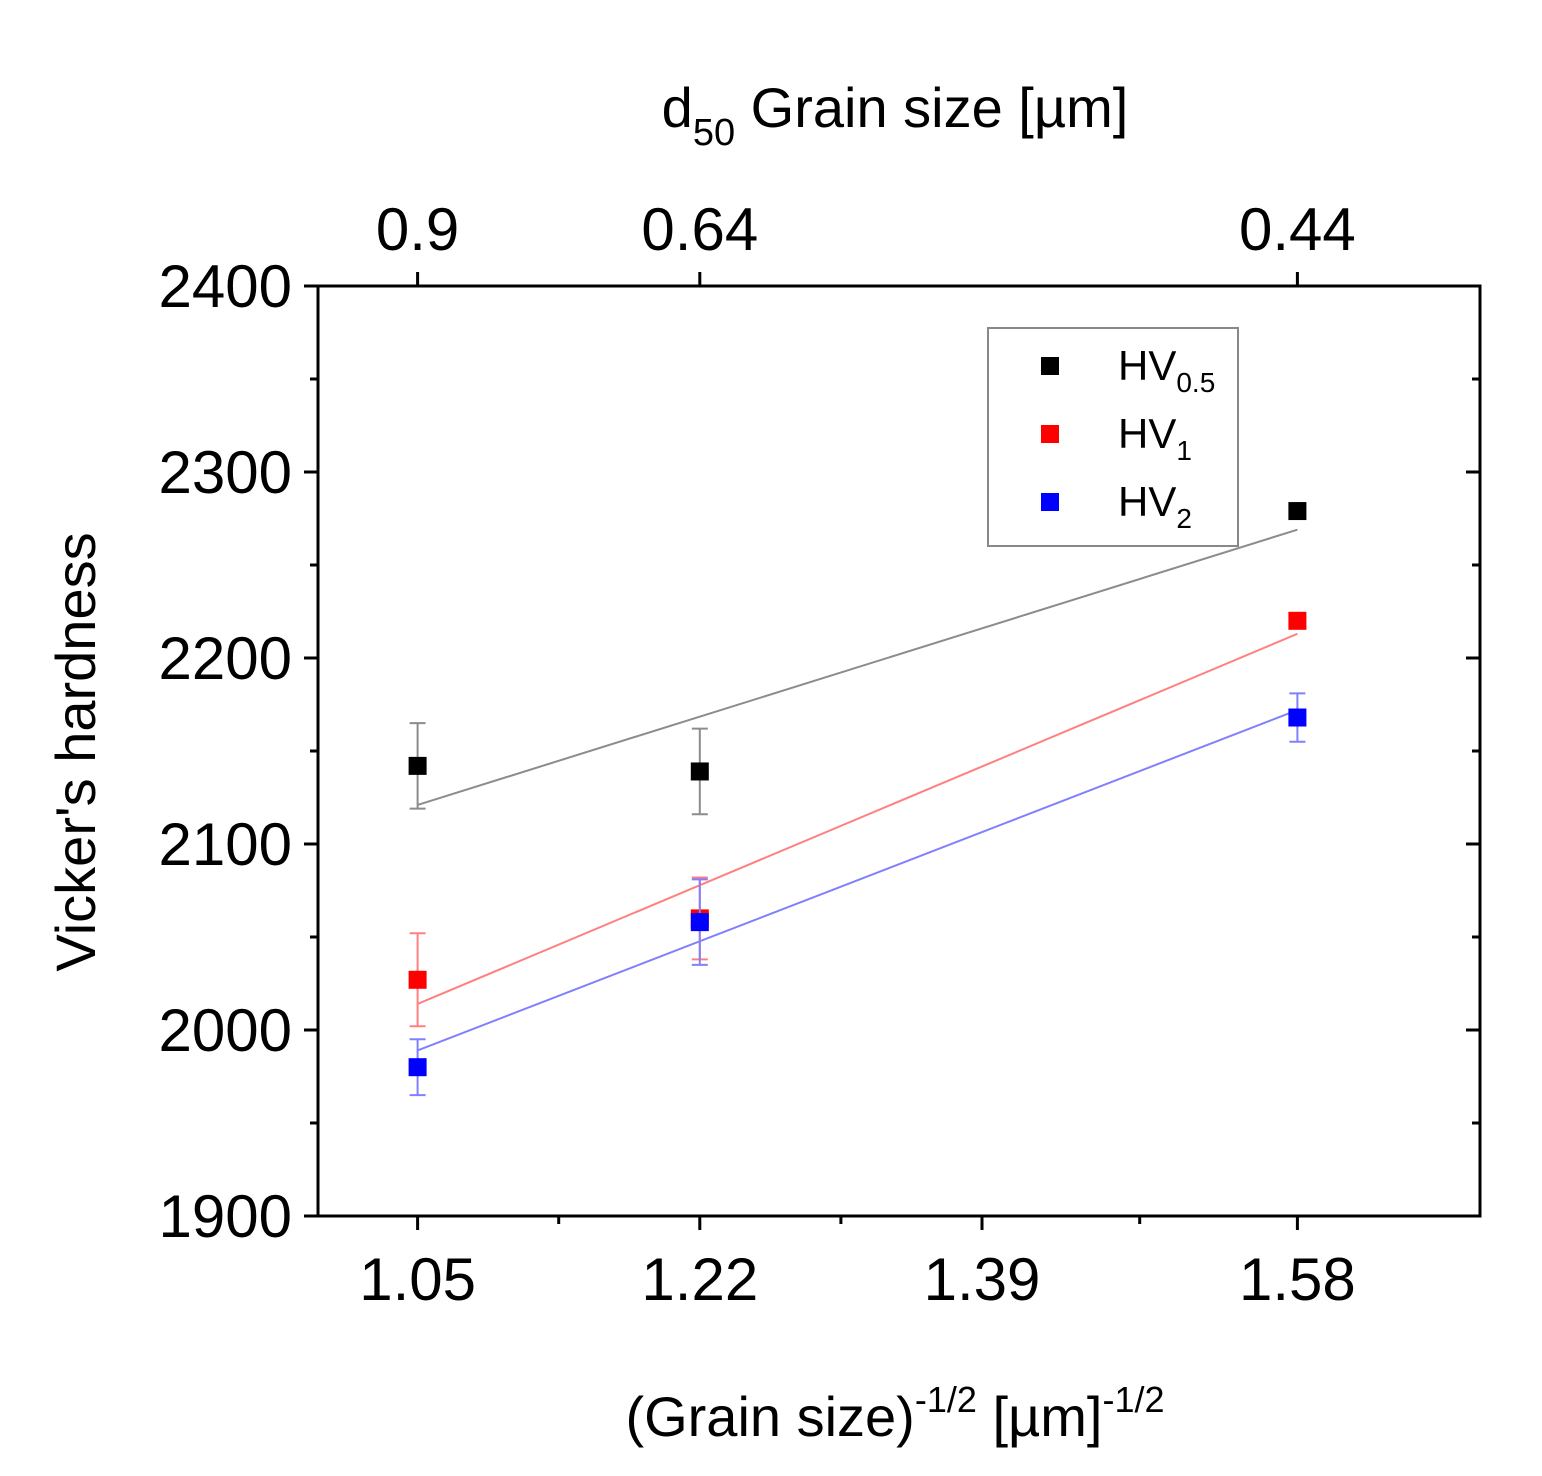 Image resolution: width=1542 pixels, height=1476 pixels. Describe the element at coordinates (1166, 370) in the screenshot. I see `legend-label-hv05: HV0.5` at that location.